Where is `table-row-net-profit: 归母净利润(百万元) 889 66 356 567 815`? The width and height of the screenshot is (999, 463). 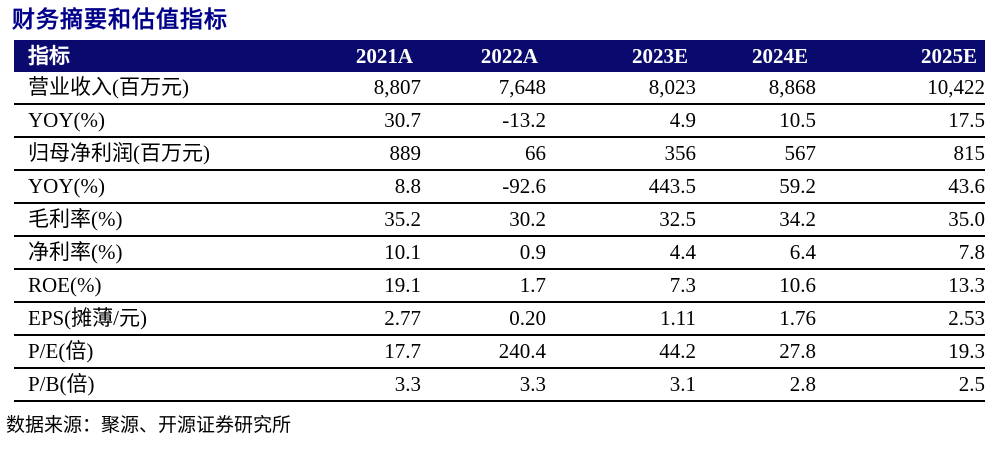 table-row-net-profit: 归母净利润(百万元) 889 66 356 567 815 is located at coordinates (499, 154).